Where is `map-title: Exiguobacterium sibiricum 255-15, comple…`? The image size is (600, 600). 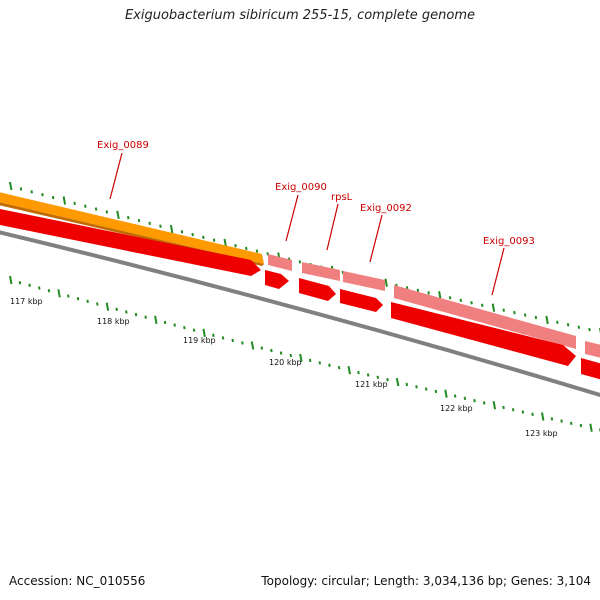 map-title: Exiguobacterium sibiricum 255-15, comple… is located at coordinates (300, 15).